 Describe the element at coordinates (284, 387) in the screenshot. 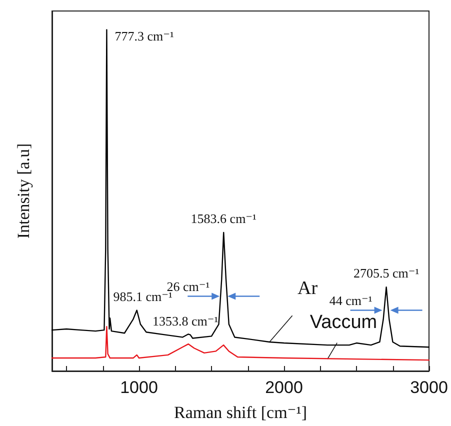

I see `x-tick-label: 2000` at that location.